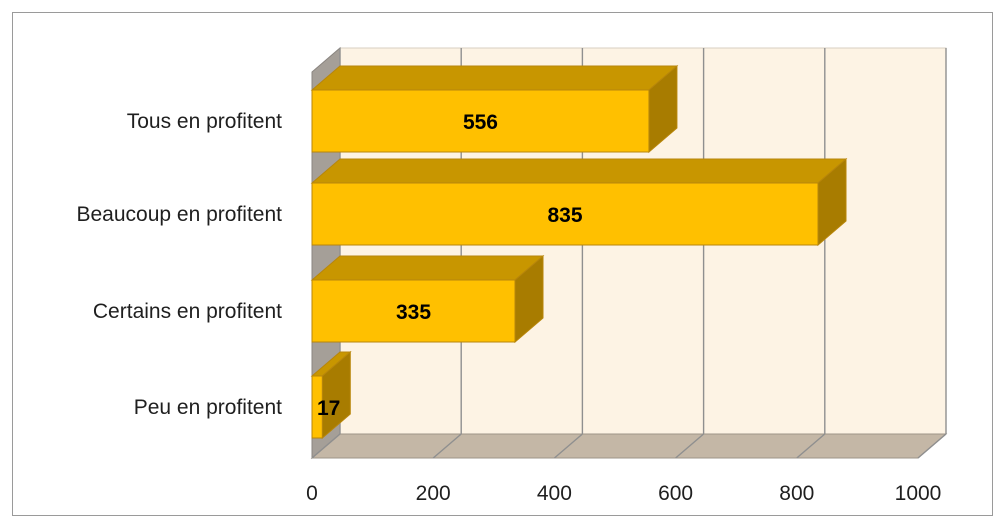 This screenshot has height=518, width=1007. Describe the element at coordinates (208, 407) in the screenshot. I see `category-label: Peu en profitent` at that location.